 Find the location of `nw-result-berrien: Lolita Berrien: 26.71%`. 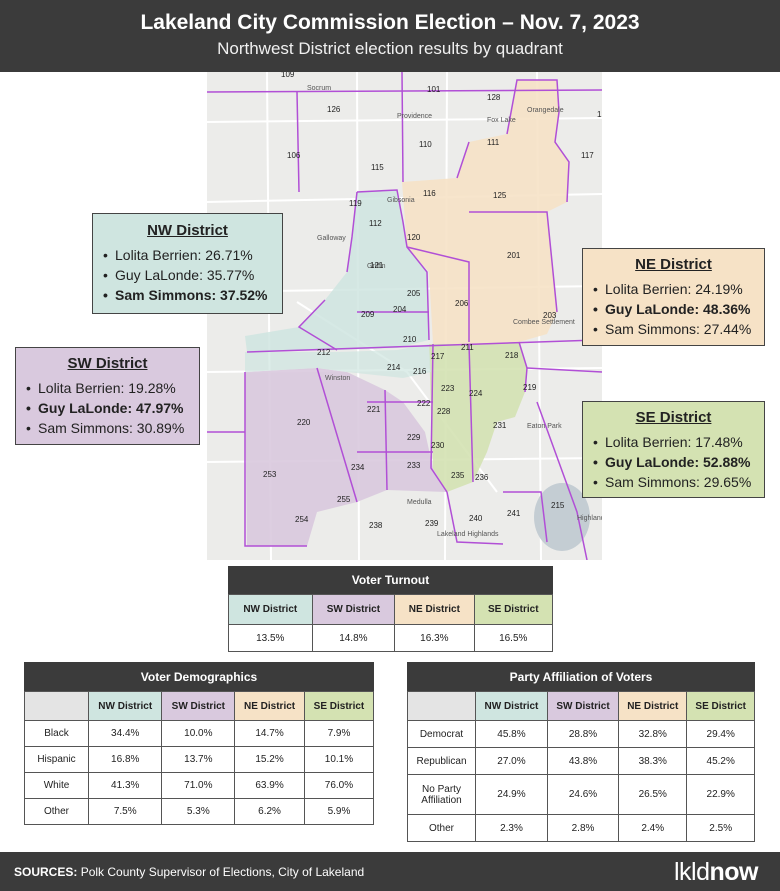

nw-result-berrien: Lolita Berrien: 26.71% is located at coordinates (187, 255).